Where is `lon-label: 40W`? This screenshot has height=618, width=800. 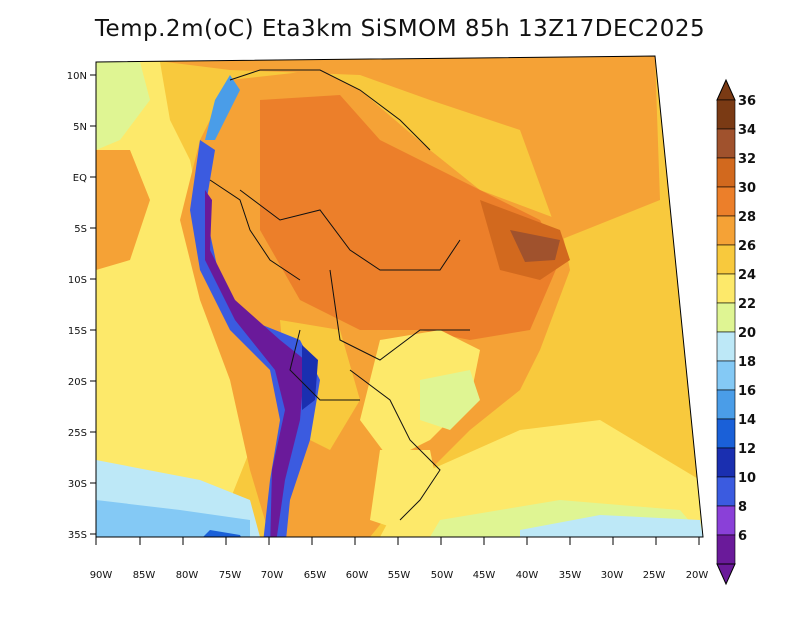
lon-label: 40W is located at coordinates (527, 575).